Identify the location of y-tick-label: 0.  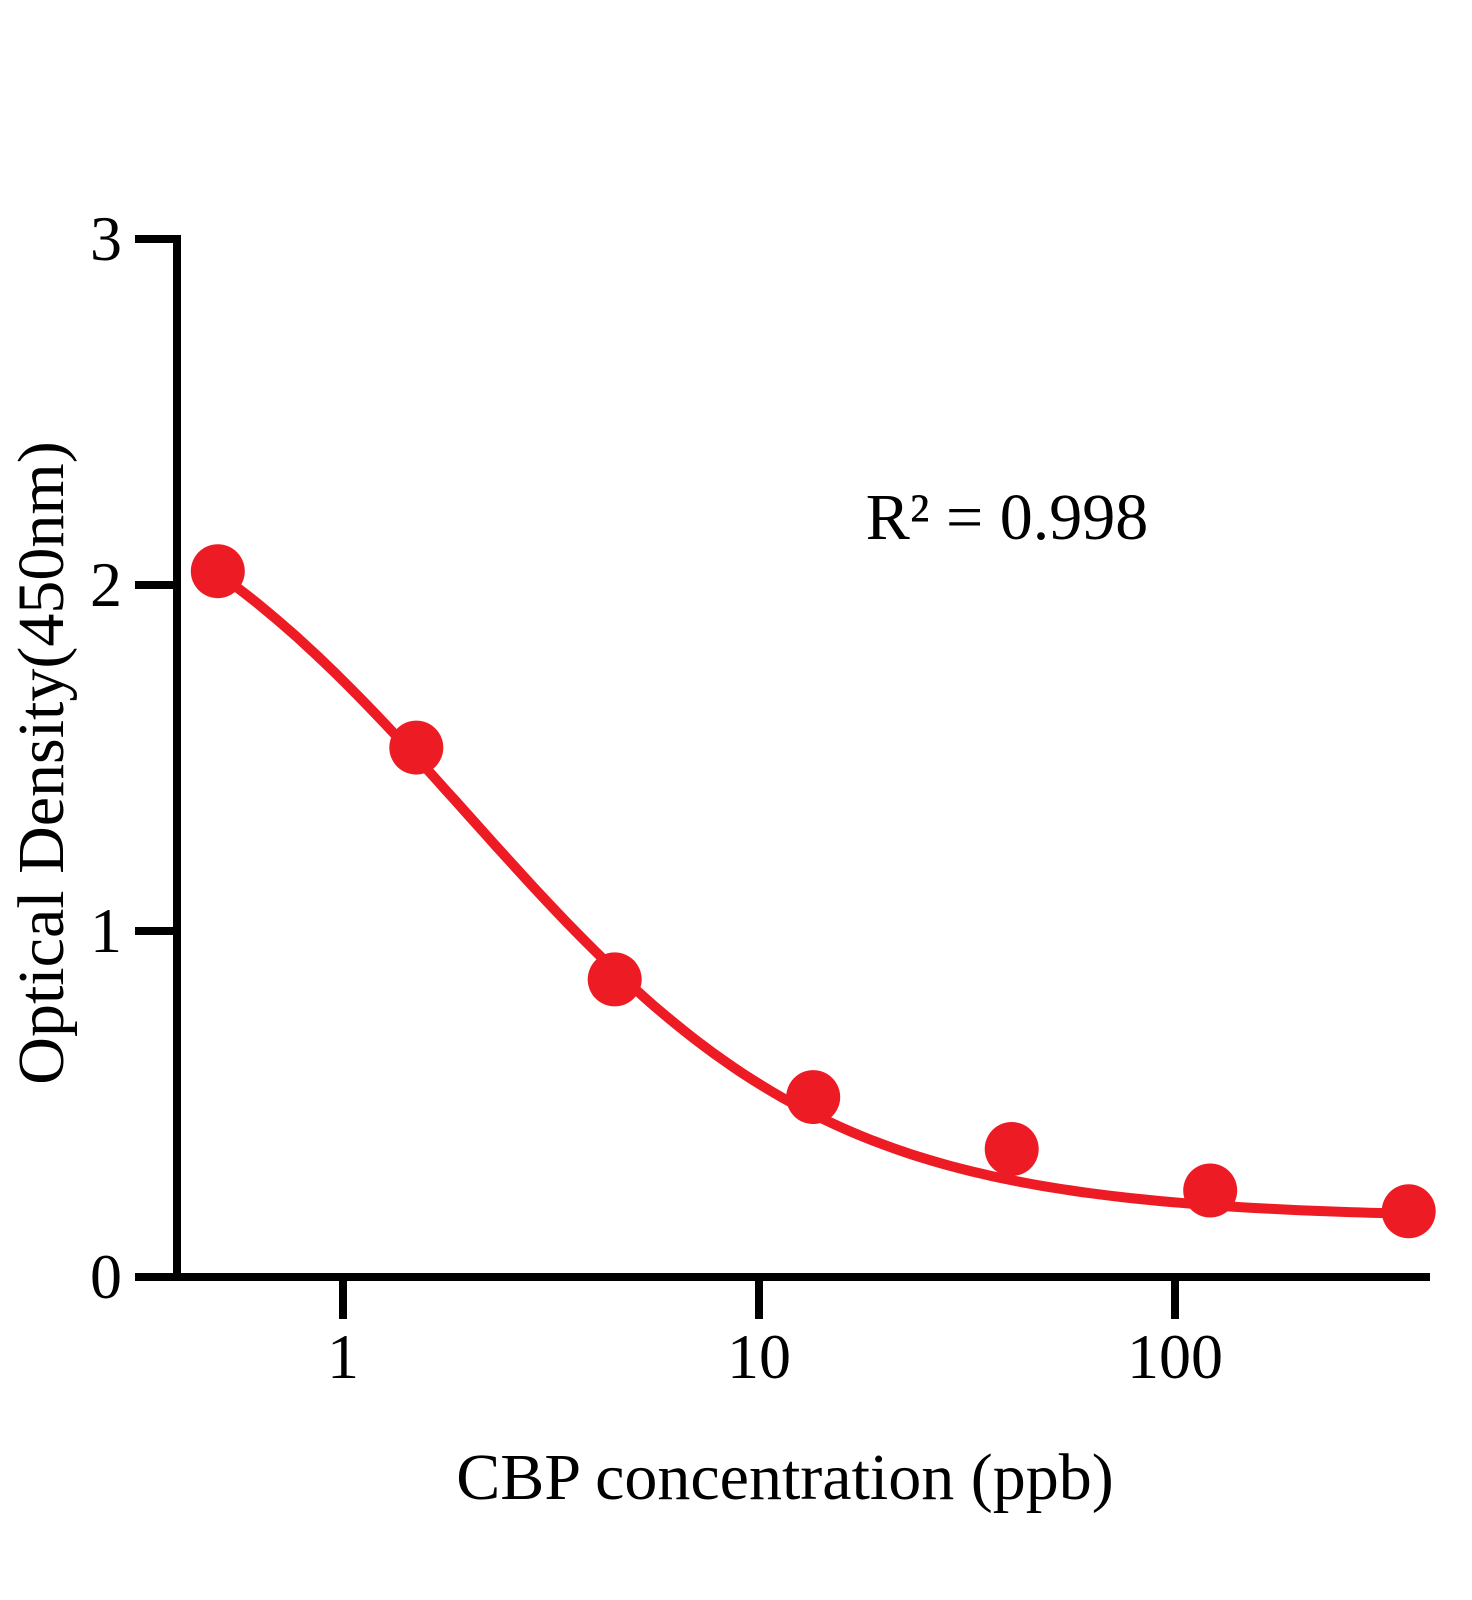
(106, 1276).